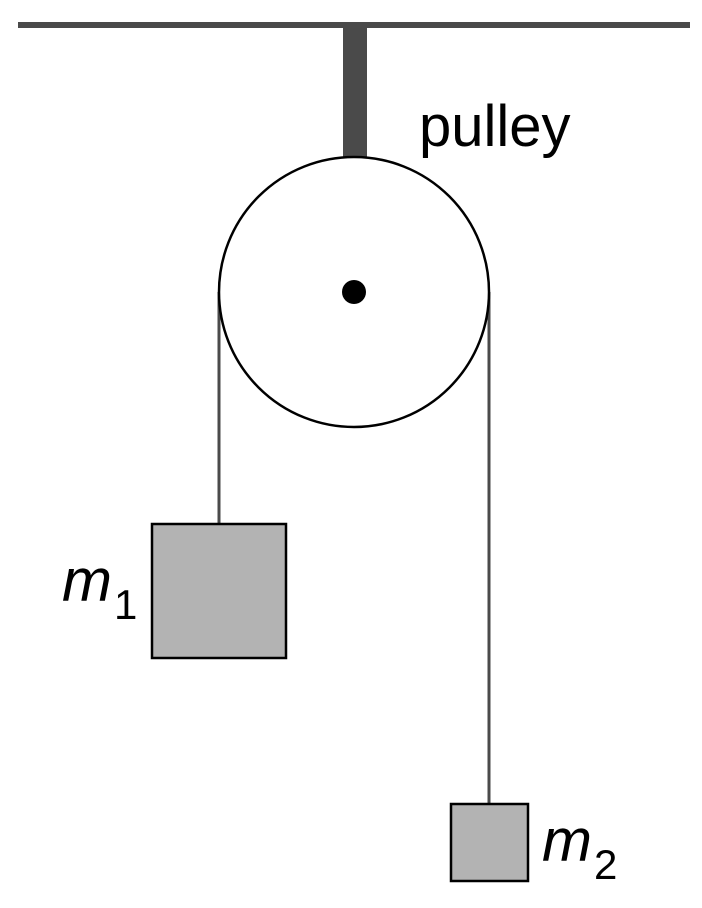  Describe the element at coordinates (355, 94) in the screenshot. I see `pulley-support` at that location.